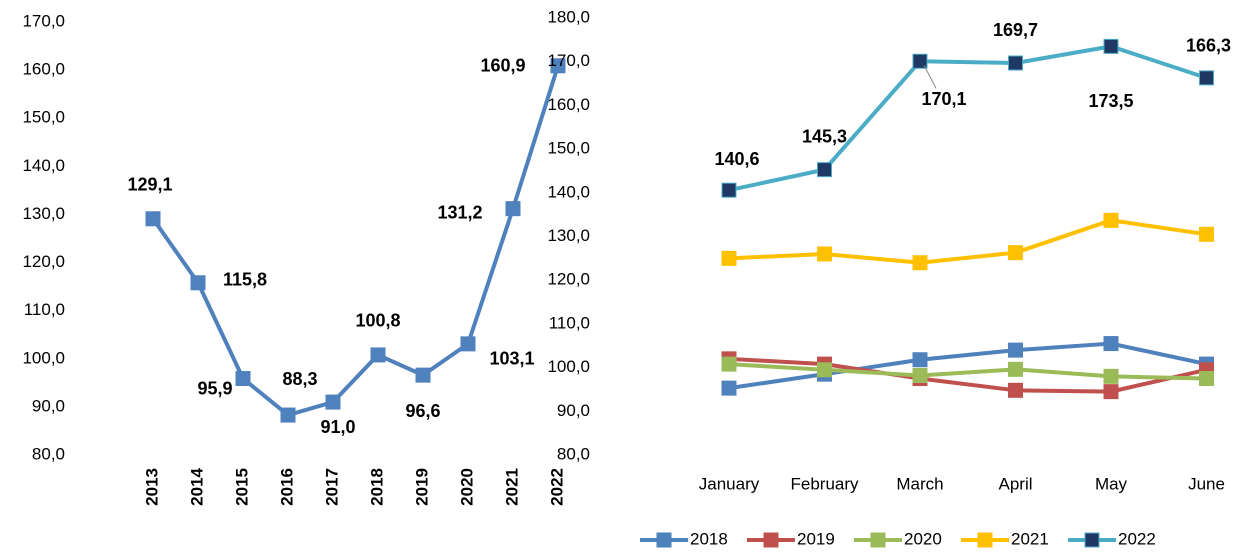  What do you see at coordinates (421, 487) in the screenshot?
I see `x-tick-label: 2019` at bounding box center [421, 487].